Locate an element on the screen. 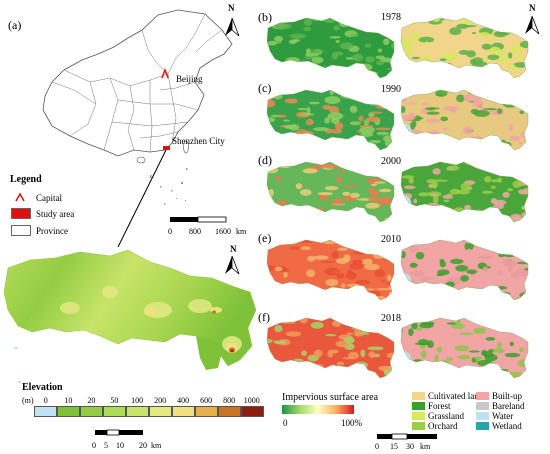  scale-bottom-tick-2: 30 is located at coordinates (410, 446).